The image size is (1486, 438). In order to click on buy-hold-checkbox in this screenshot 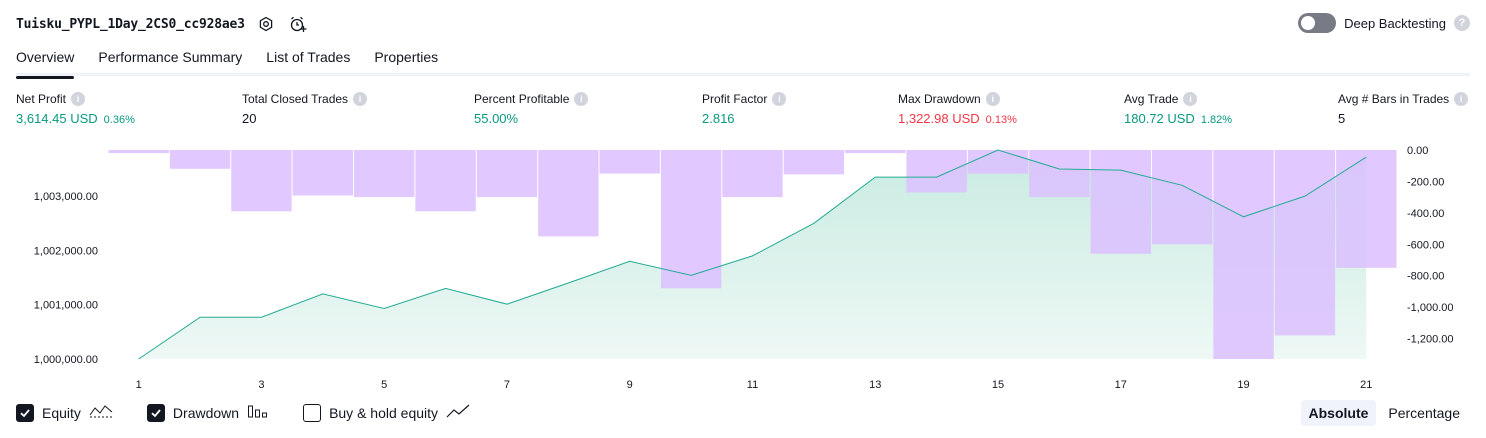, I will do `click(312, 412)`.